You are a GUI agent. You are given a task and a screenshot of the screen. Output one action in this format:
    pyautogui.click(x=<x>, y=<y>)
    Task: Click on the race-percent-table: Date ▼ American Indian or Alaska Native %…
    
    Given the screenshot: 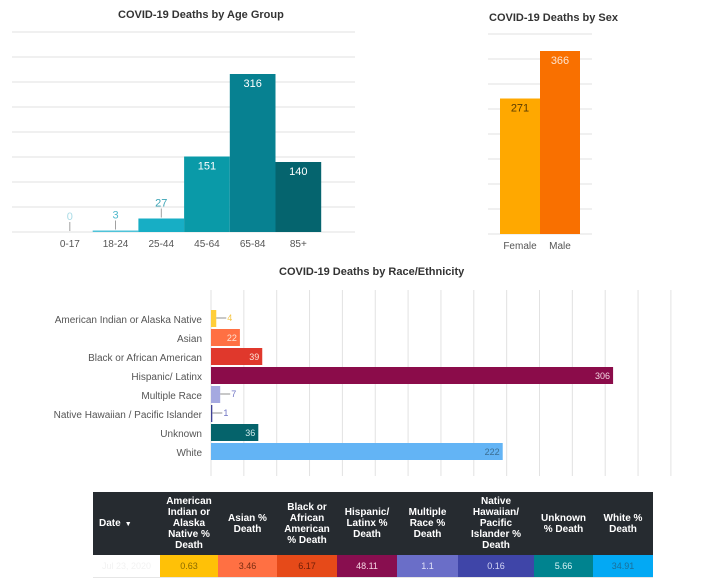 What is the action you would take?
    pyautogui.click(x=373, y=535)
    